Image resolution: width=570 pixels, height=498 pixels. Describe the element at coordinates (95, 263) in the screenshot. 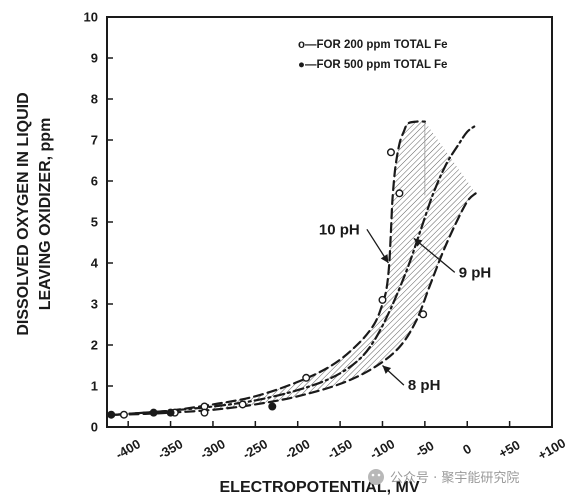

I see `y-tick-label: 4` at that location.